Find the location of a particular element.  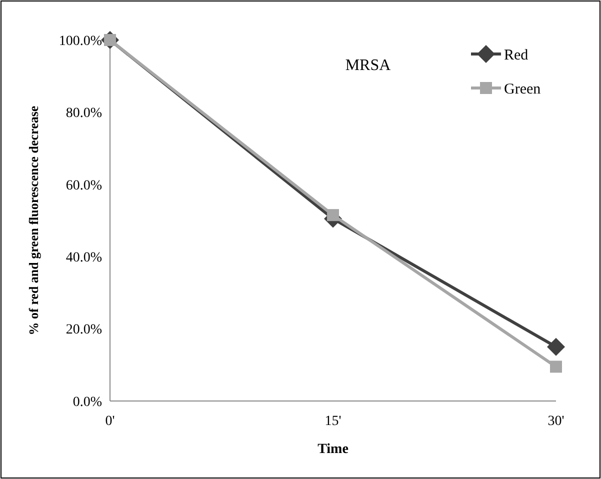

y-tick-label: 20.0% is located at coordinates (84, 330).